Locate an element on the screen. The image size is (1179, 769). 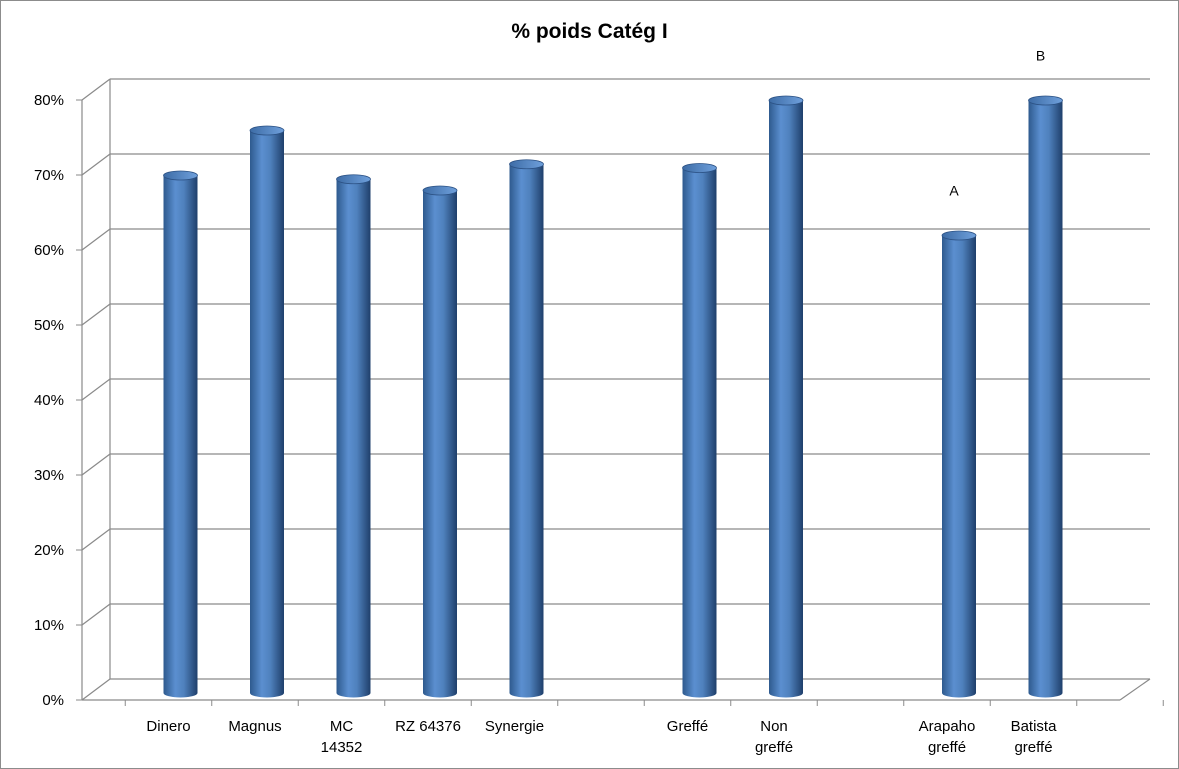
bar-greffé is located at coordinates (699, 430).